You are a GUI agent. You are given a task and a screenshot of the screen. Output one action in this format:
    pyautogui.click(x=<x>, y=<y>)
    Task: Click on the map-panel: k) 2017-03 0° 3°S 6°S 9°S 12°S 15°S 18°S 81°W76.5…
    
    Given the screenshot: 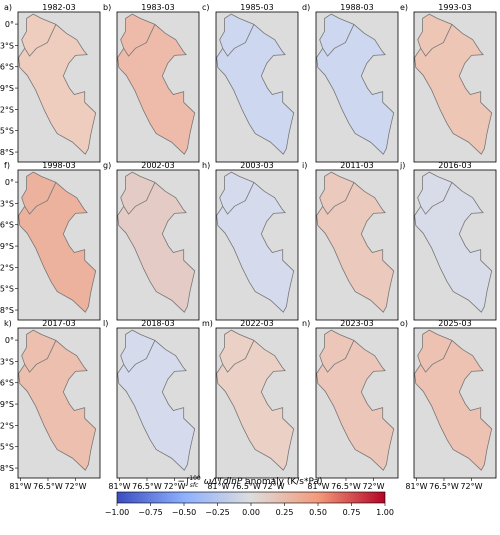 What is the action you would take?
    pyautogui.click(x=50, y=405)
    